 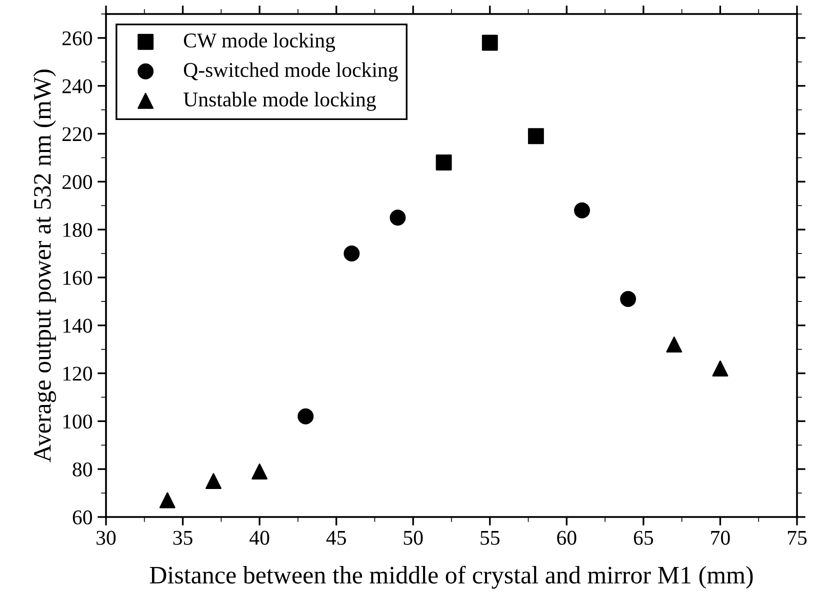 I want to click on x-tick-label: 55, so click(x=490, y=538).